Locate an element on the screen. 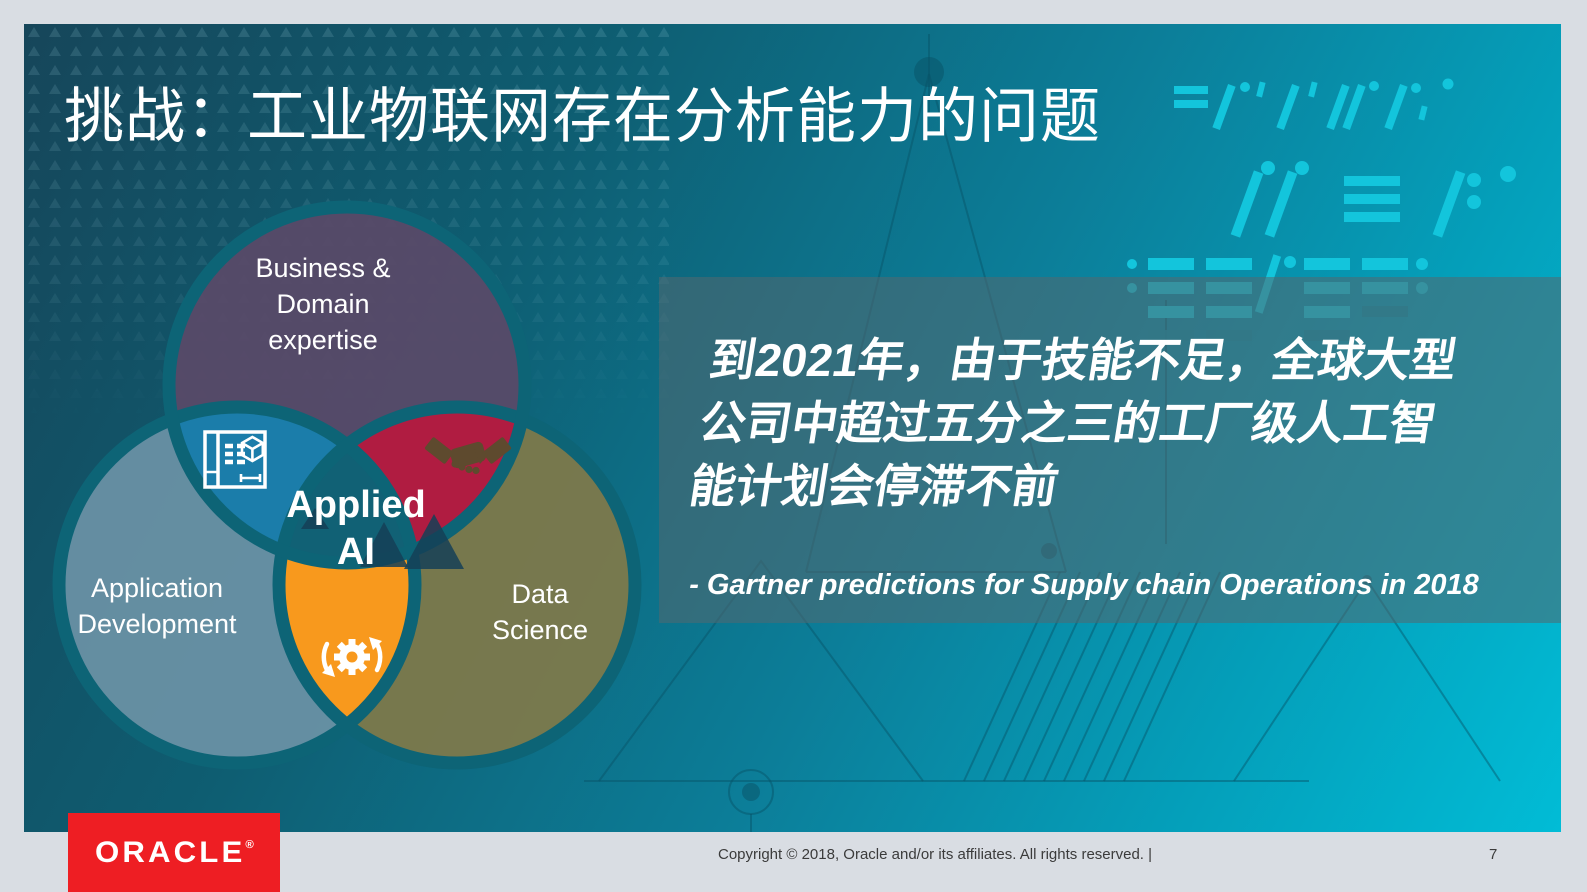 This screenshot has width=1587, height=892. slide-title: 挑战：工业物联网存在分析能力的问题 is located at coordinates (582, 116).